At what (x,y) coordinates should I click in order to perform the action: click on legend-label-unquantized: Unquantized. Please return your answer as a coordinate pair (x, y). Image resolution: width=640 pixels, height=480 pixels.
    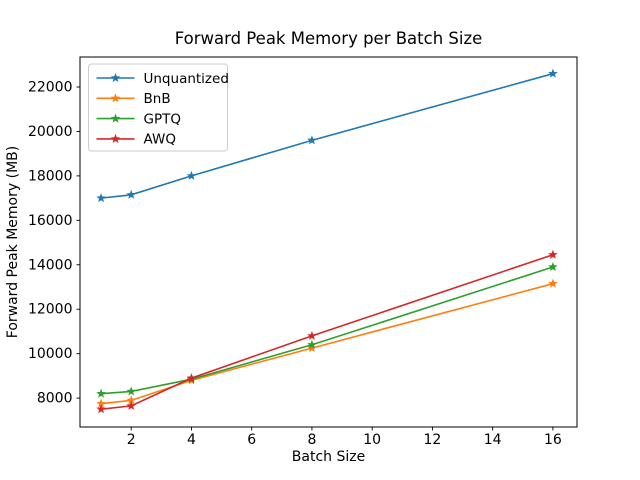
    Looking at the image, I should click on (186, 79).